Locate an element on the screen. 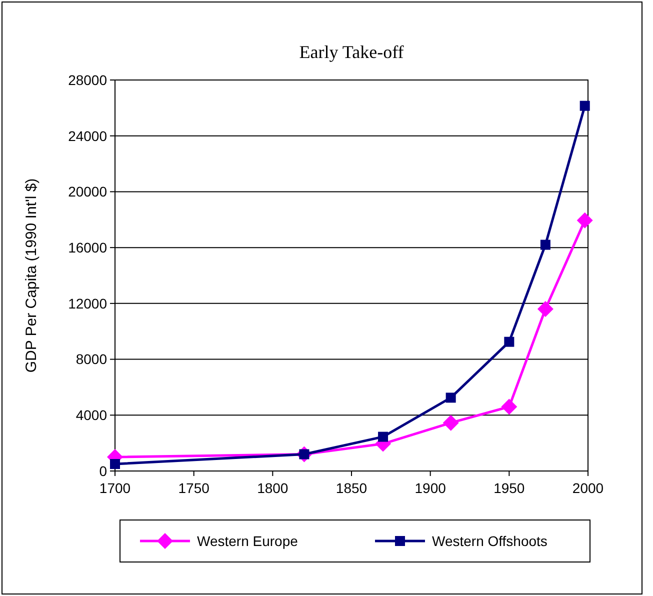 The width and height of the screenshot is (653, 596). x-tick-label: 1800 is located at coordinates (272, 488).